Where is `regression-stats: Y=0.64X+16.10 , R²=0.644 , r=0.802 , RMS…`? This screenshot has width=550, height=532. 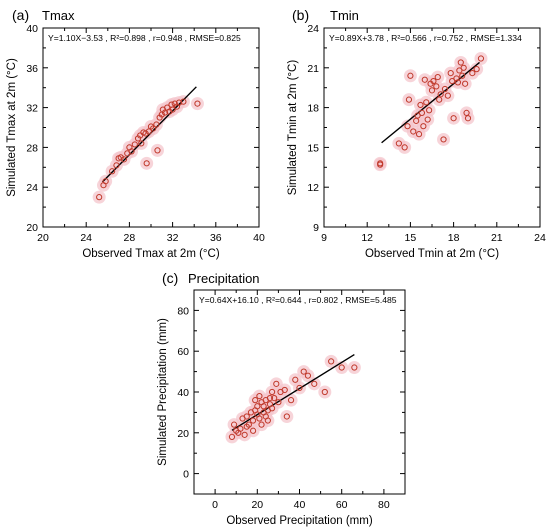 regression-stats: Y=0.64X+16.10 , R²=0.644 , r=0.802 , RMS… is located at coordinates (298, 300).